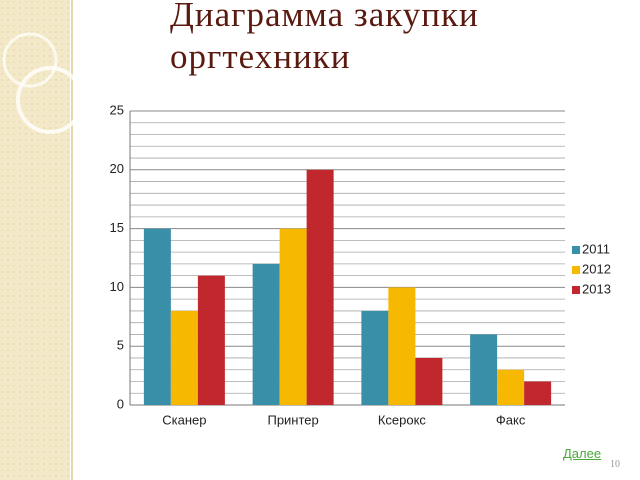 The height and width of the screenshot is (480, 640). I want to click on y-tick-label: 0, so click(120, 403).